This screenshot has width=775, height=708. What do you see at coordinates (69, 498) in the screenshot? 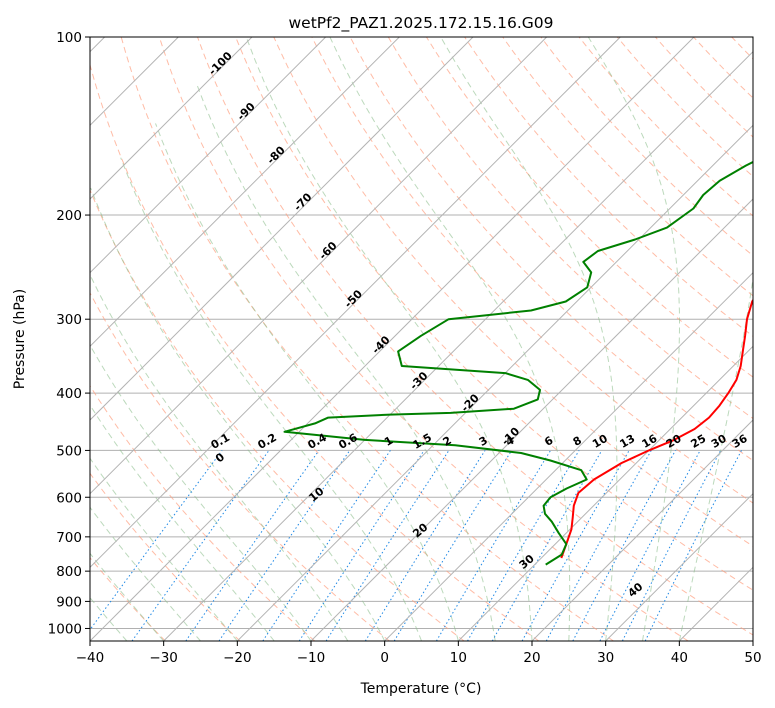
I see `y-tick-label: 600` at bounding box center [69, 498].